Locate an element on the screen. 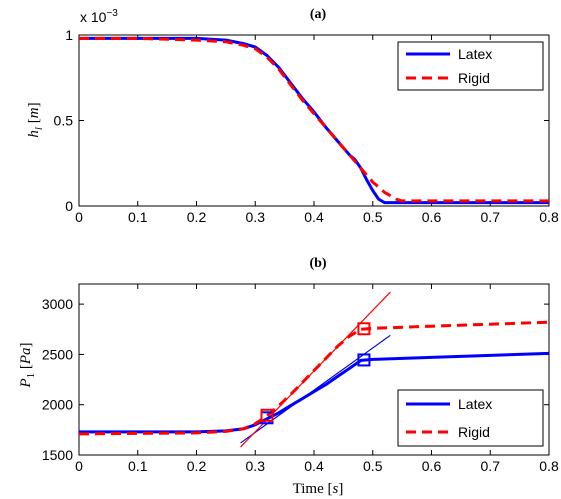 This screenshot has width=561, height=499. panel-a-ylabel-var: h is located at coordinates (34, 134).